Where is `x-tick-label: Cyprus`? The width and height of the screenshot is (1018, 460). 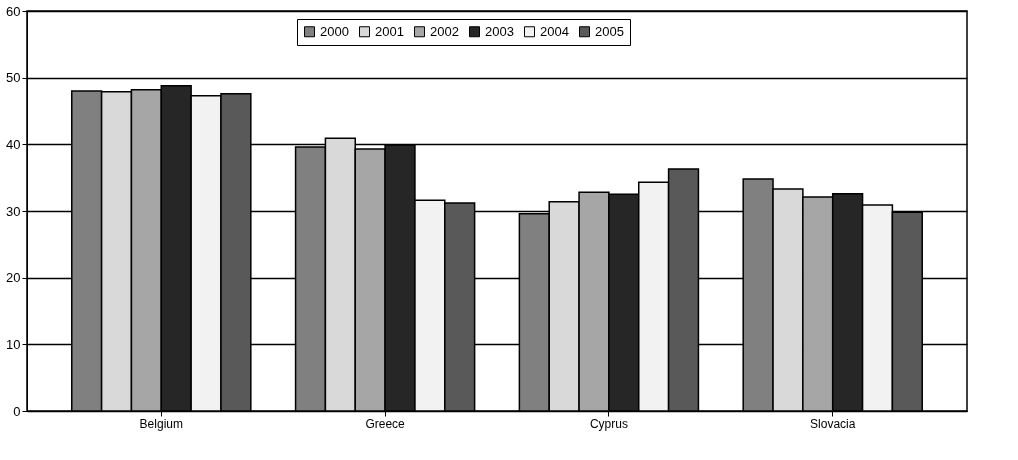
x-tick-label: Cyprus is located at coordinates (608, 423).